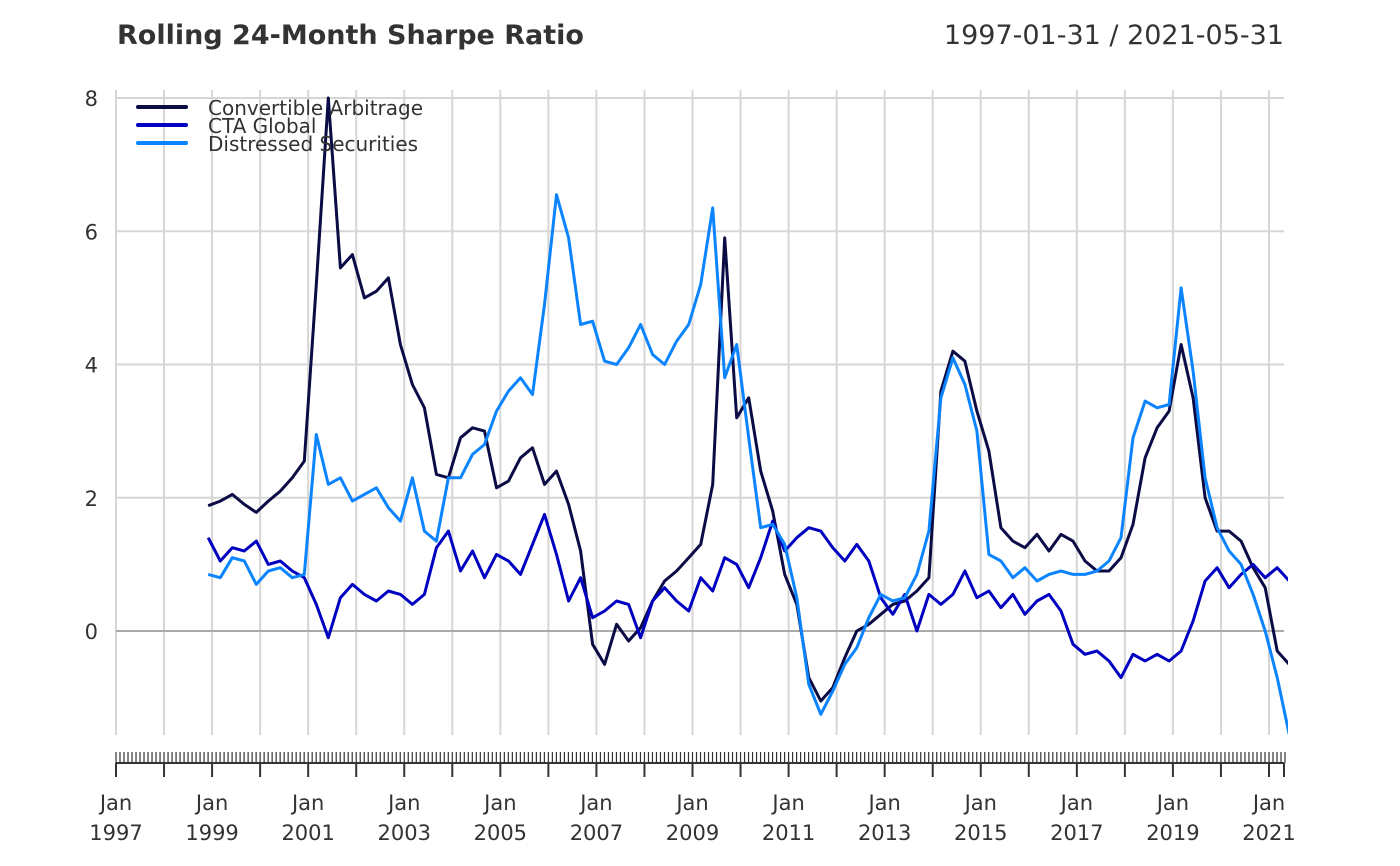 This screenshot has width=1400, height=866. I want to click on legend-label: Distressed Securities, so click(313, 144).